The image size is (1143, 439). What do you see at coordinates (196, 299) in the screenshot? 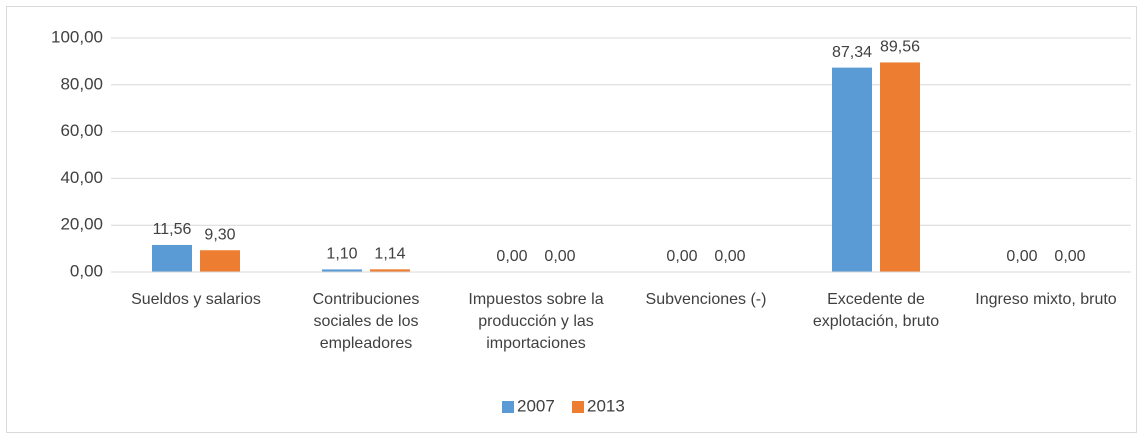
I see `x-tick-label: Sueldos y salarios` at bounding box center [196, 299].